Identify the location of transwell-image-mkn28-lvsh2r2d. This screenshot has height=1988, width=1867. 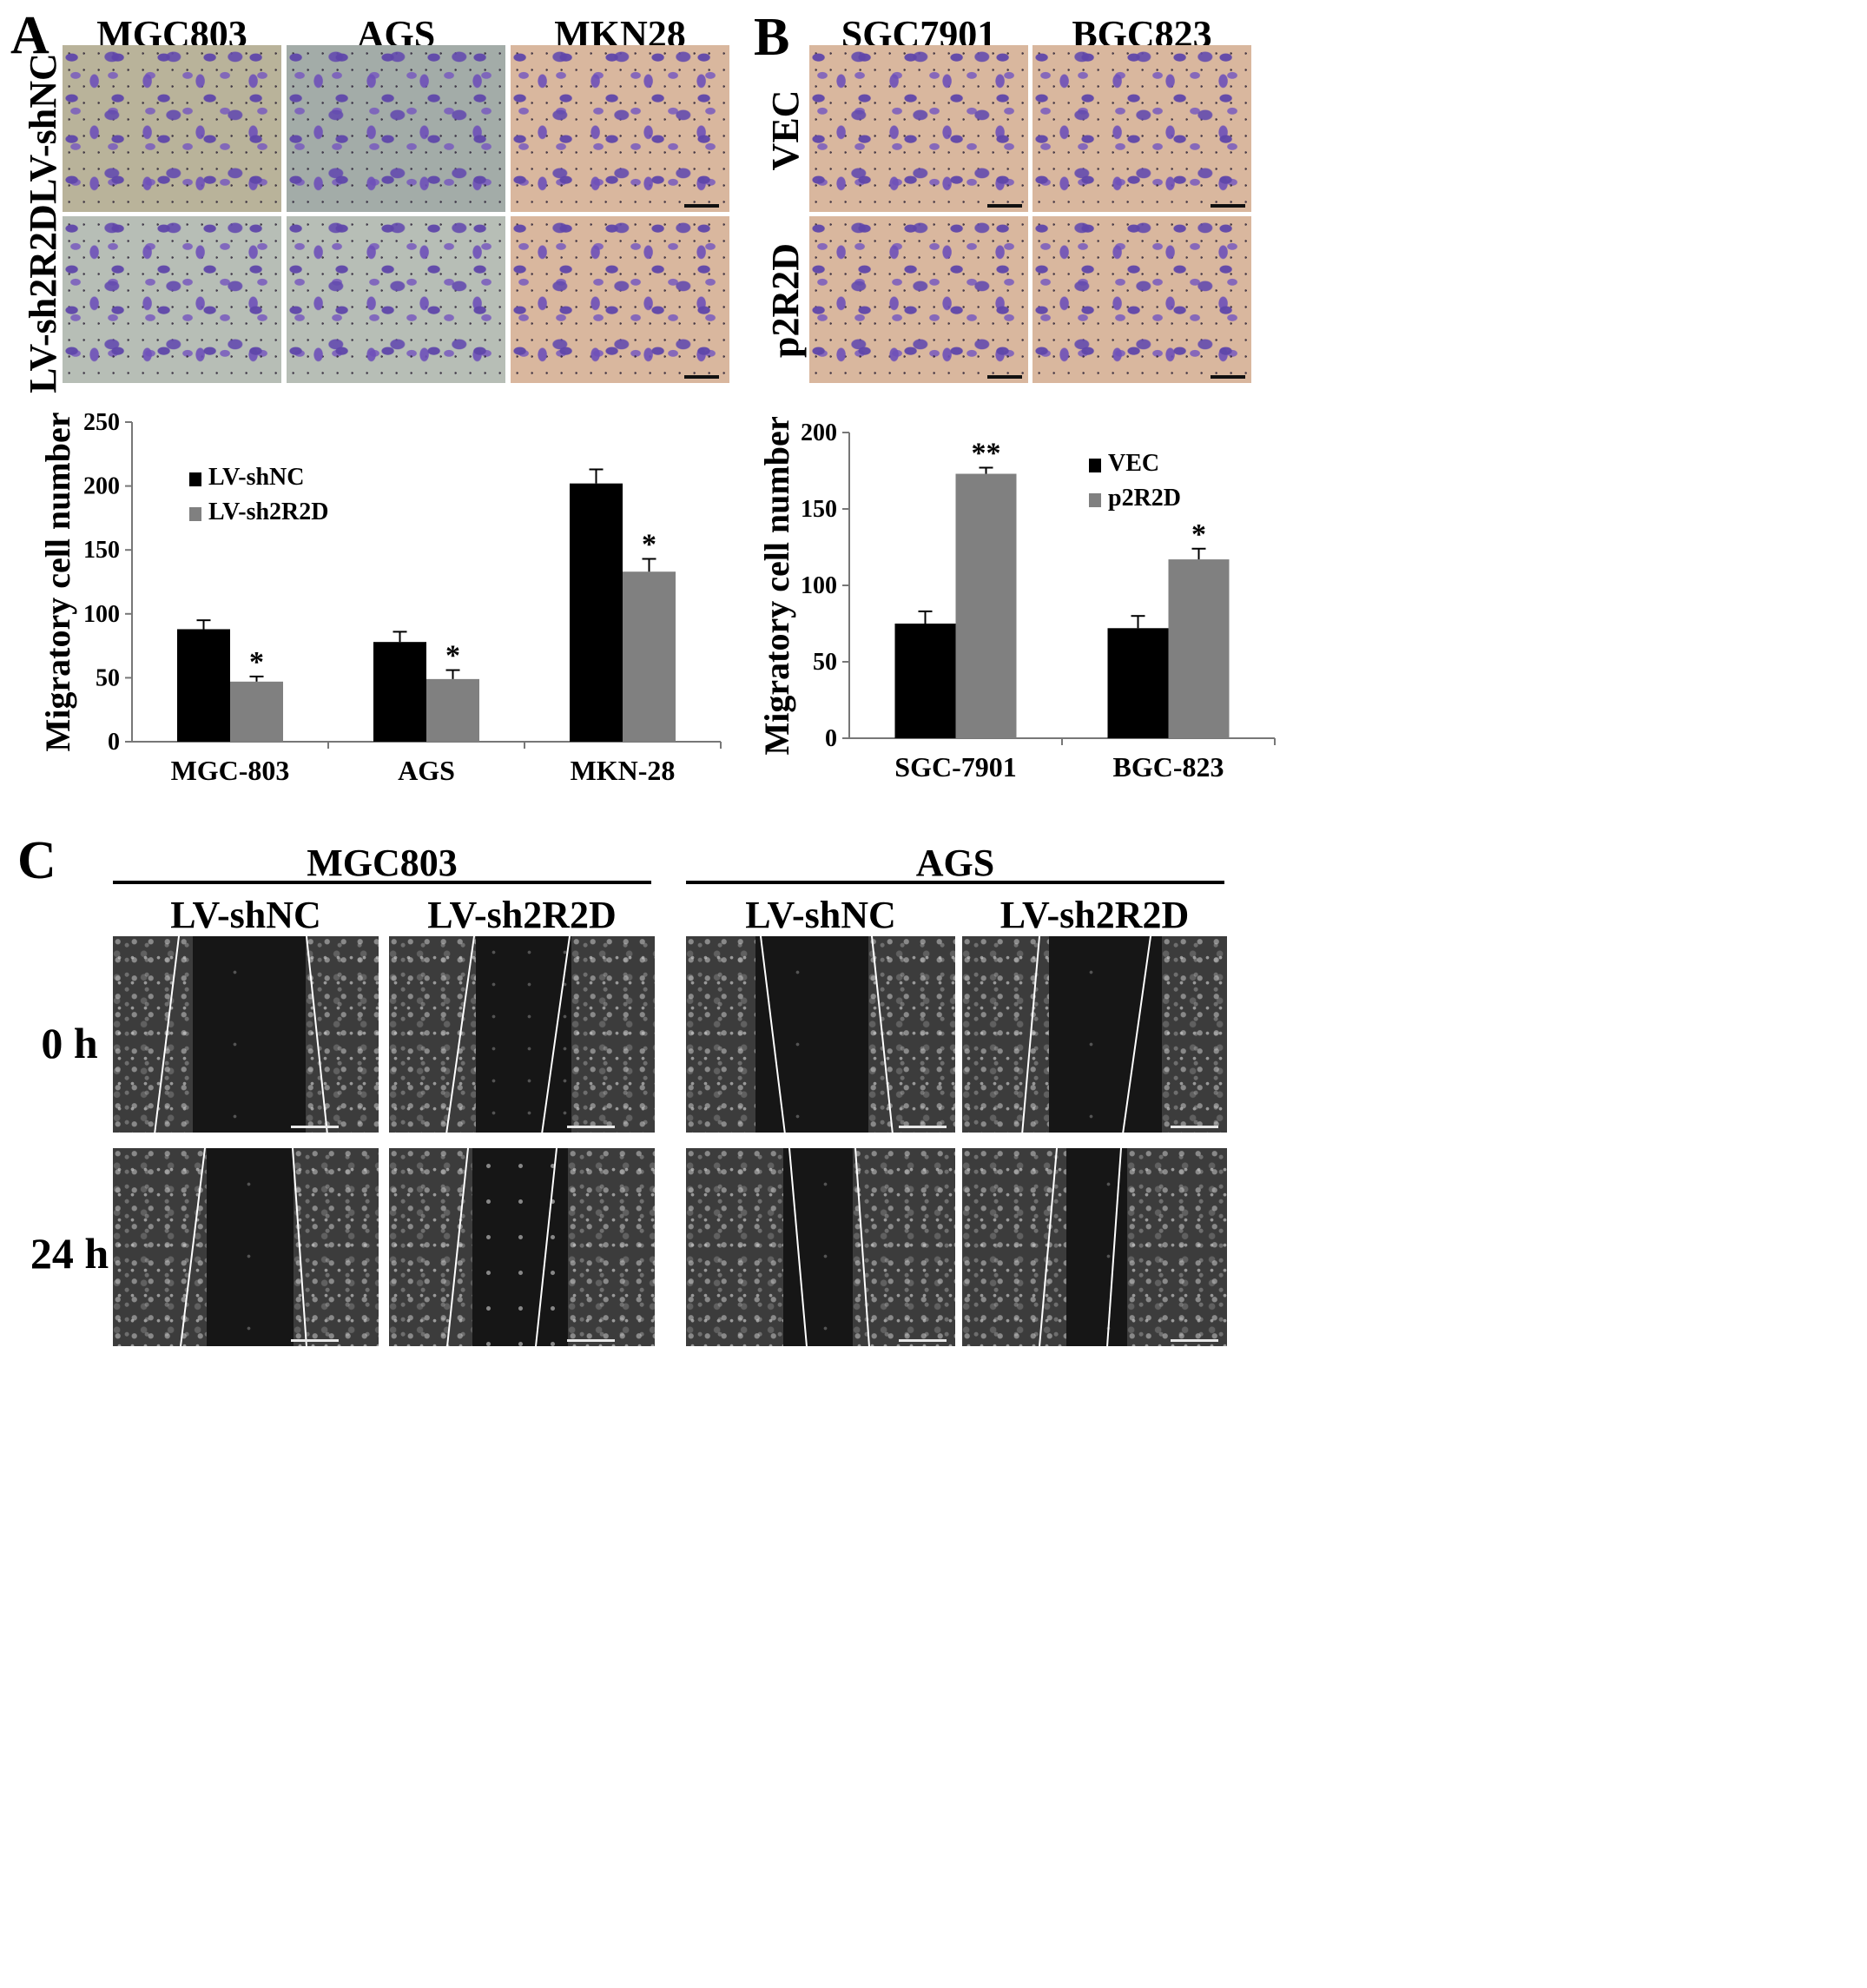
(620, 299).